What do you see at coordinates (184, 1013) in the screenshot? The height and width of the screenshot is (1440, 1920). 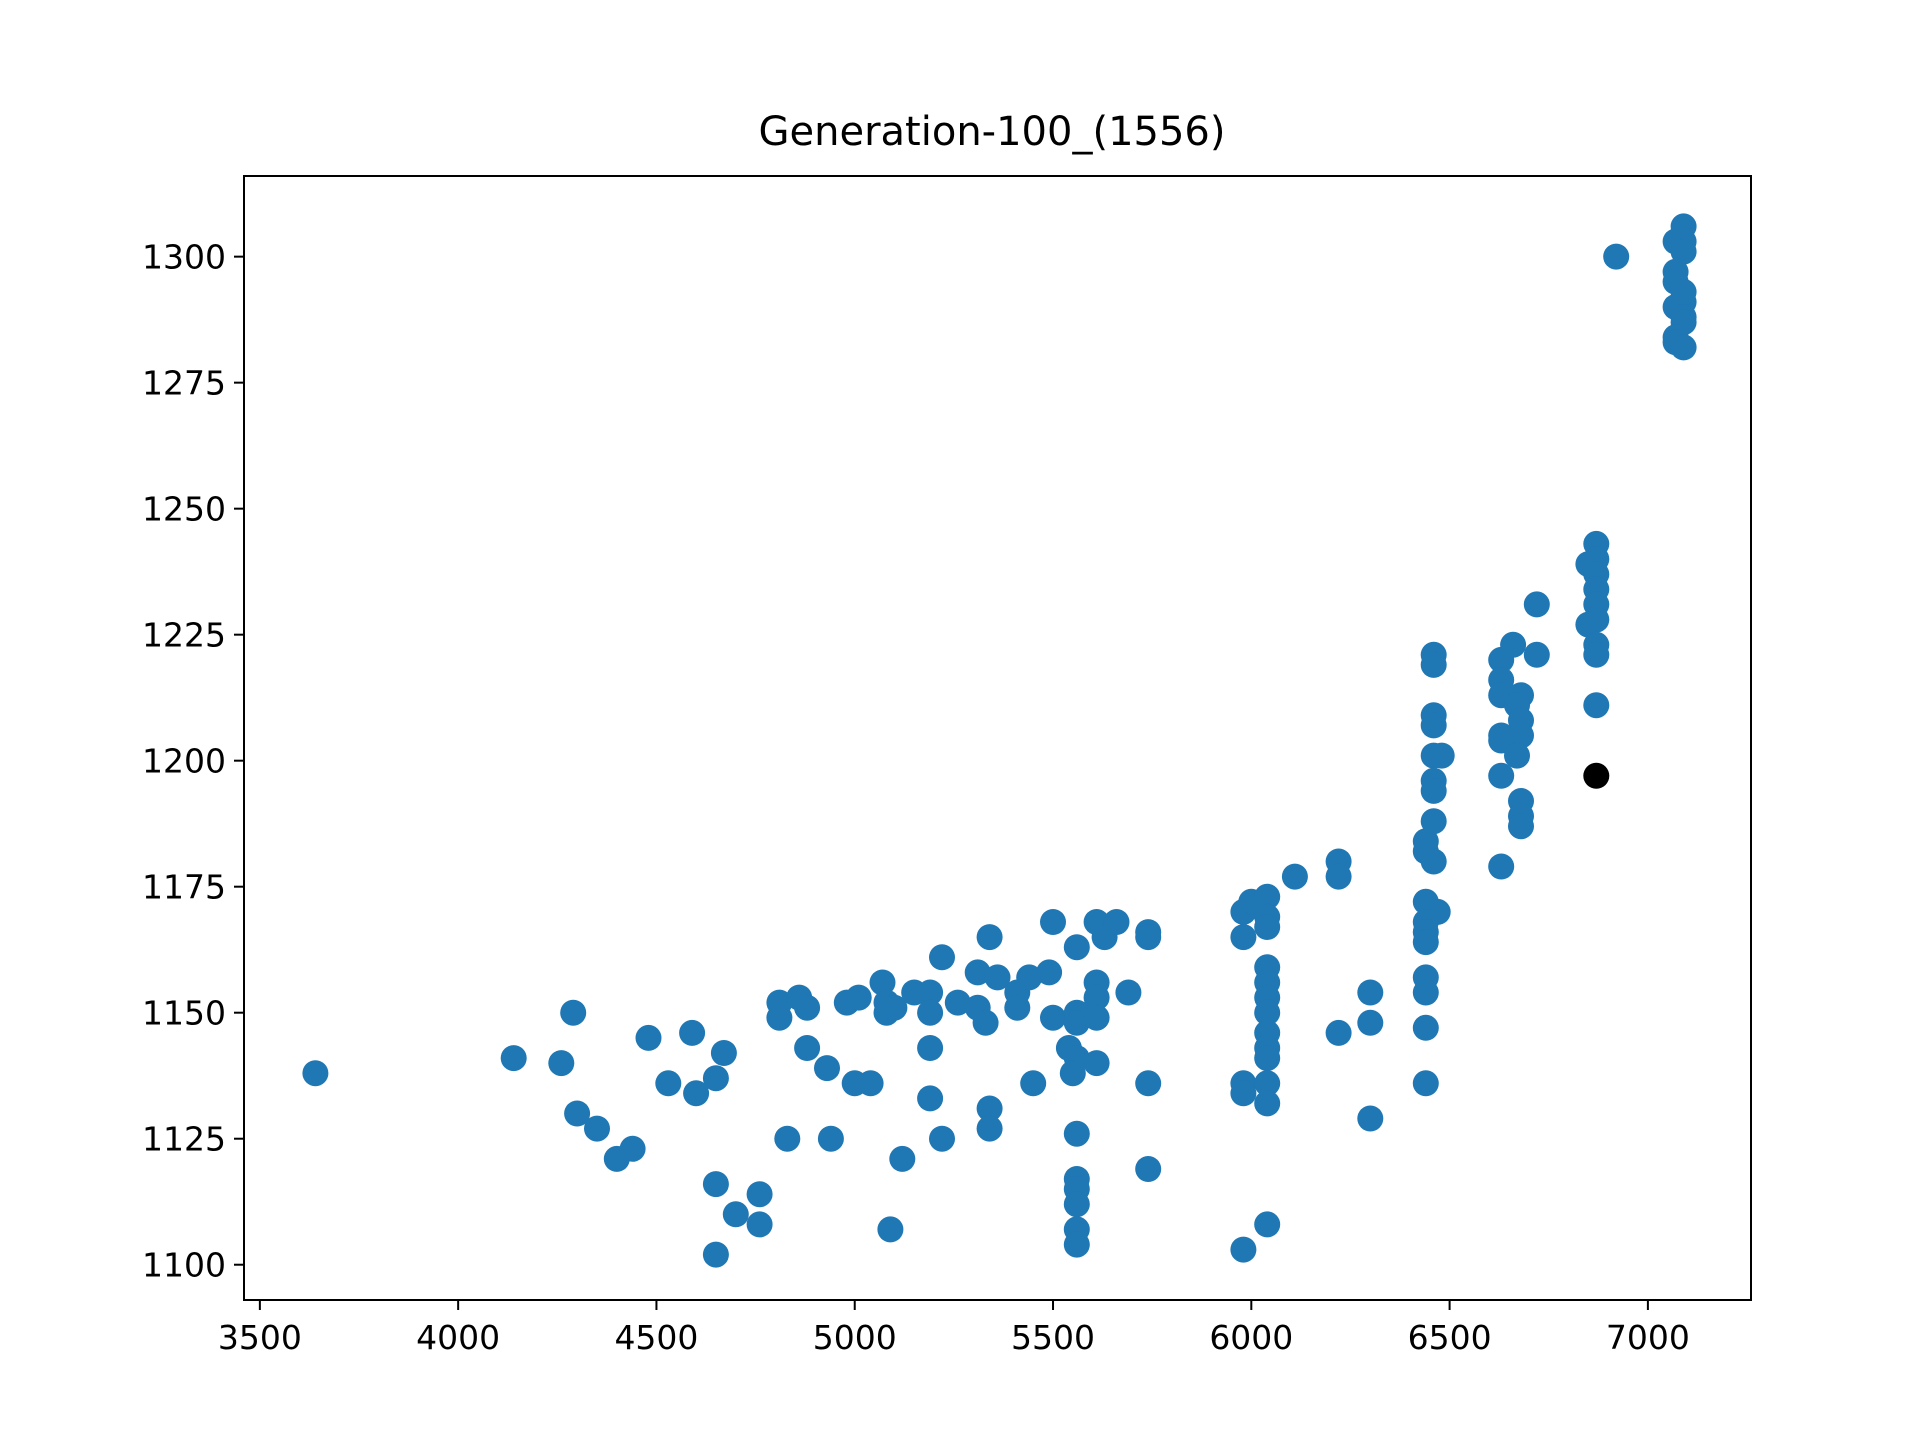 I see `y-tick-label: 1150` at bounding box center [184, 1013].